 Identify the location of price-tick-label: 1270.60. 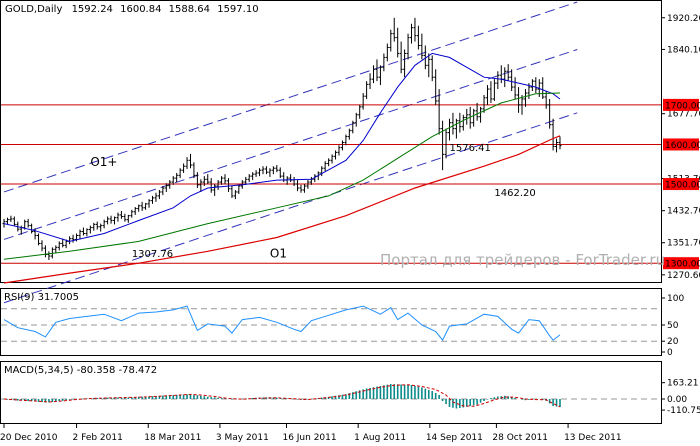
(683, 276).